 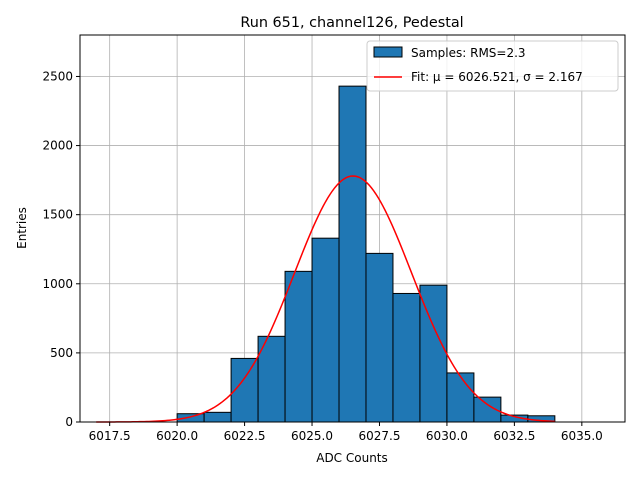 What do you see at coordinates (22, 228) in the screenshot?
I see `y-axis-label: Entries` at bounding box center [22, 228].